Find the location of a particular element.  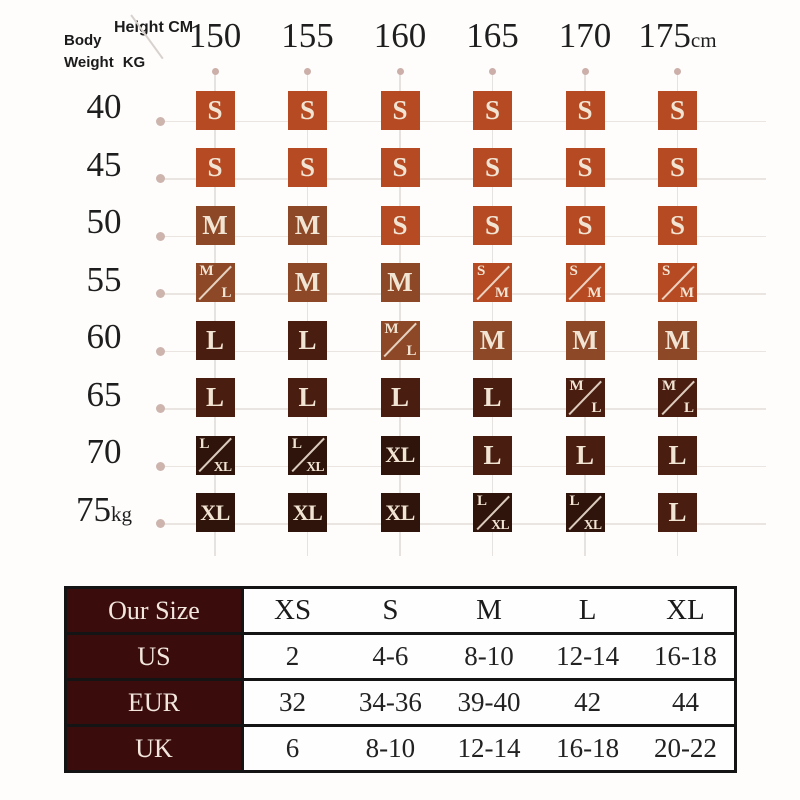

height-tick-label: 170 is located at coordinates (585, 36).